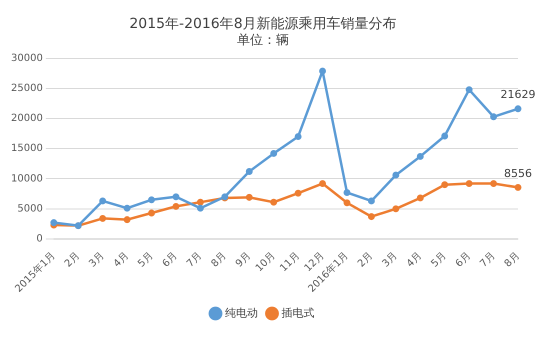 This screenshot has height=337, width=550. I want to click on y-tick-label: 10000, so click(27, 178).